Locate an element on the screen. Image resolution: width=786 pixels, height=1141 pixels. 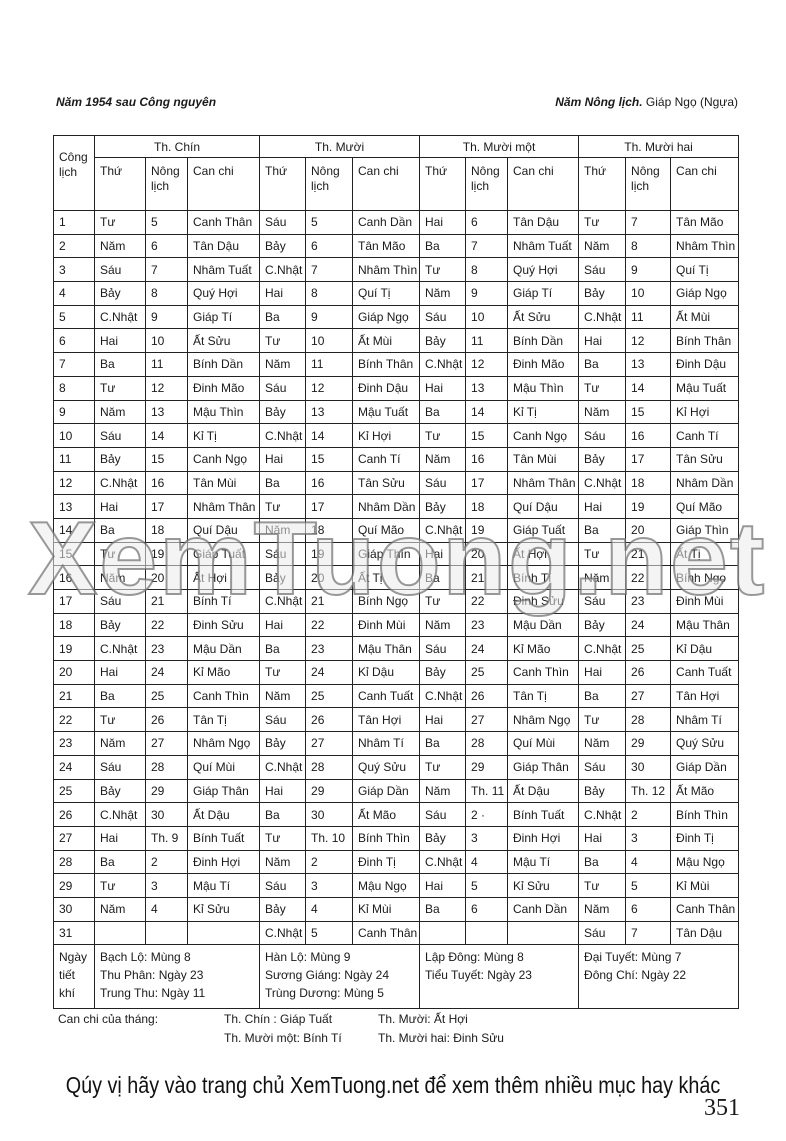
nong-lich-cell: Th. 11 is located at coordinates (487, 791).